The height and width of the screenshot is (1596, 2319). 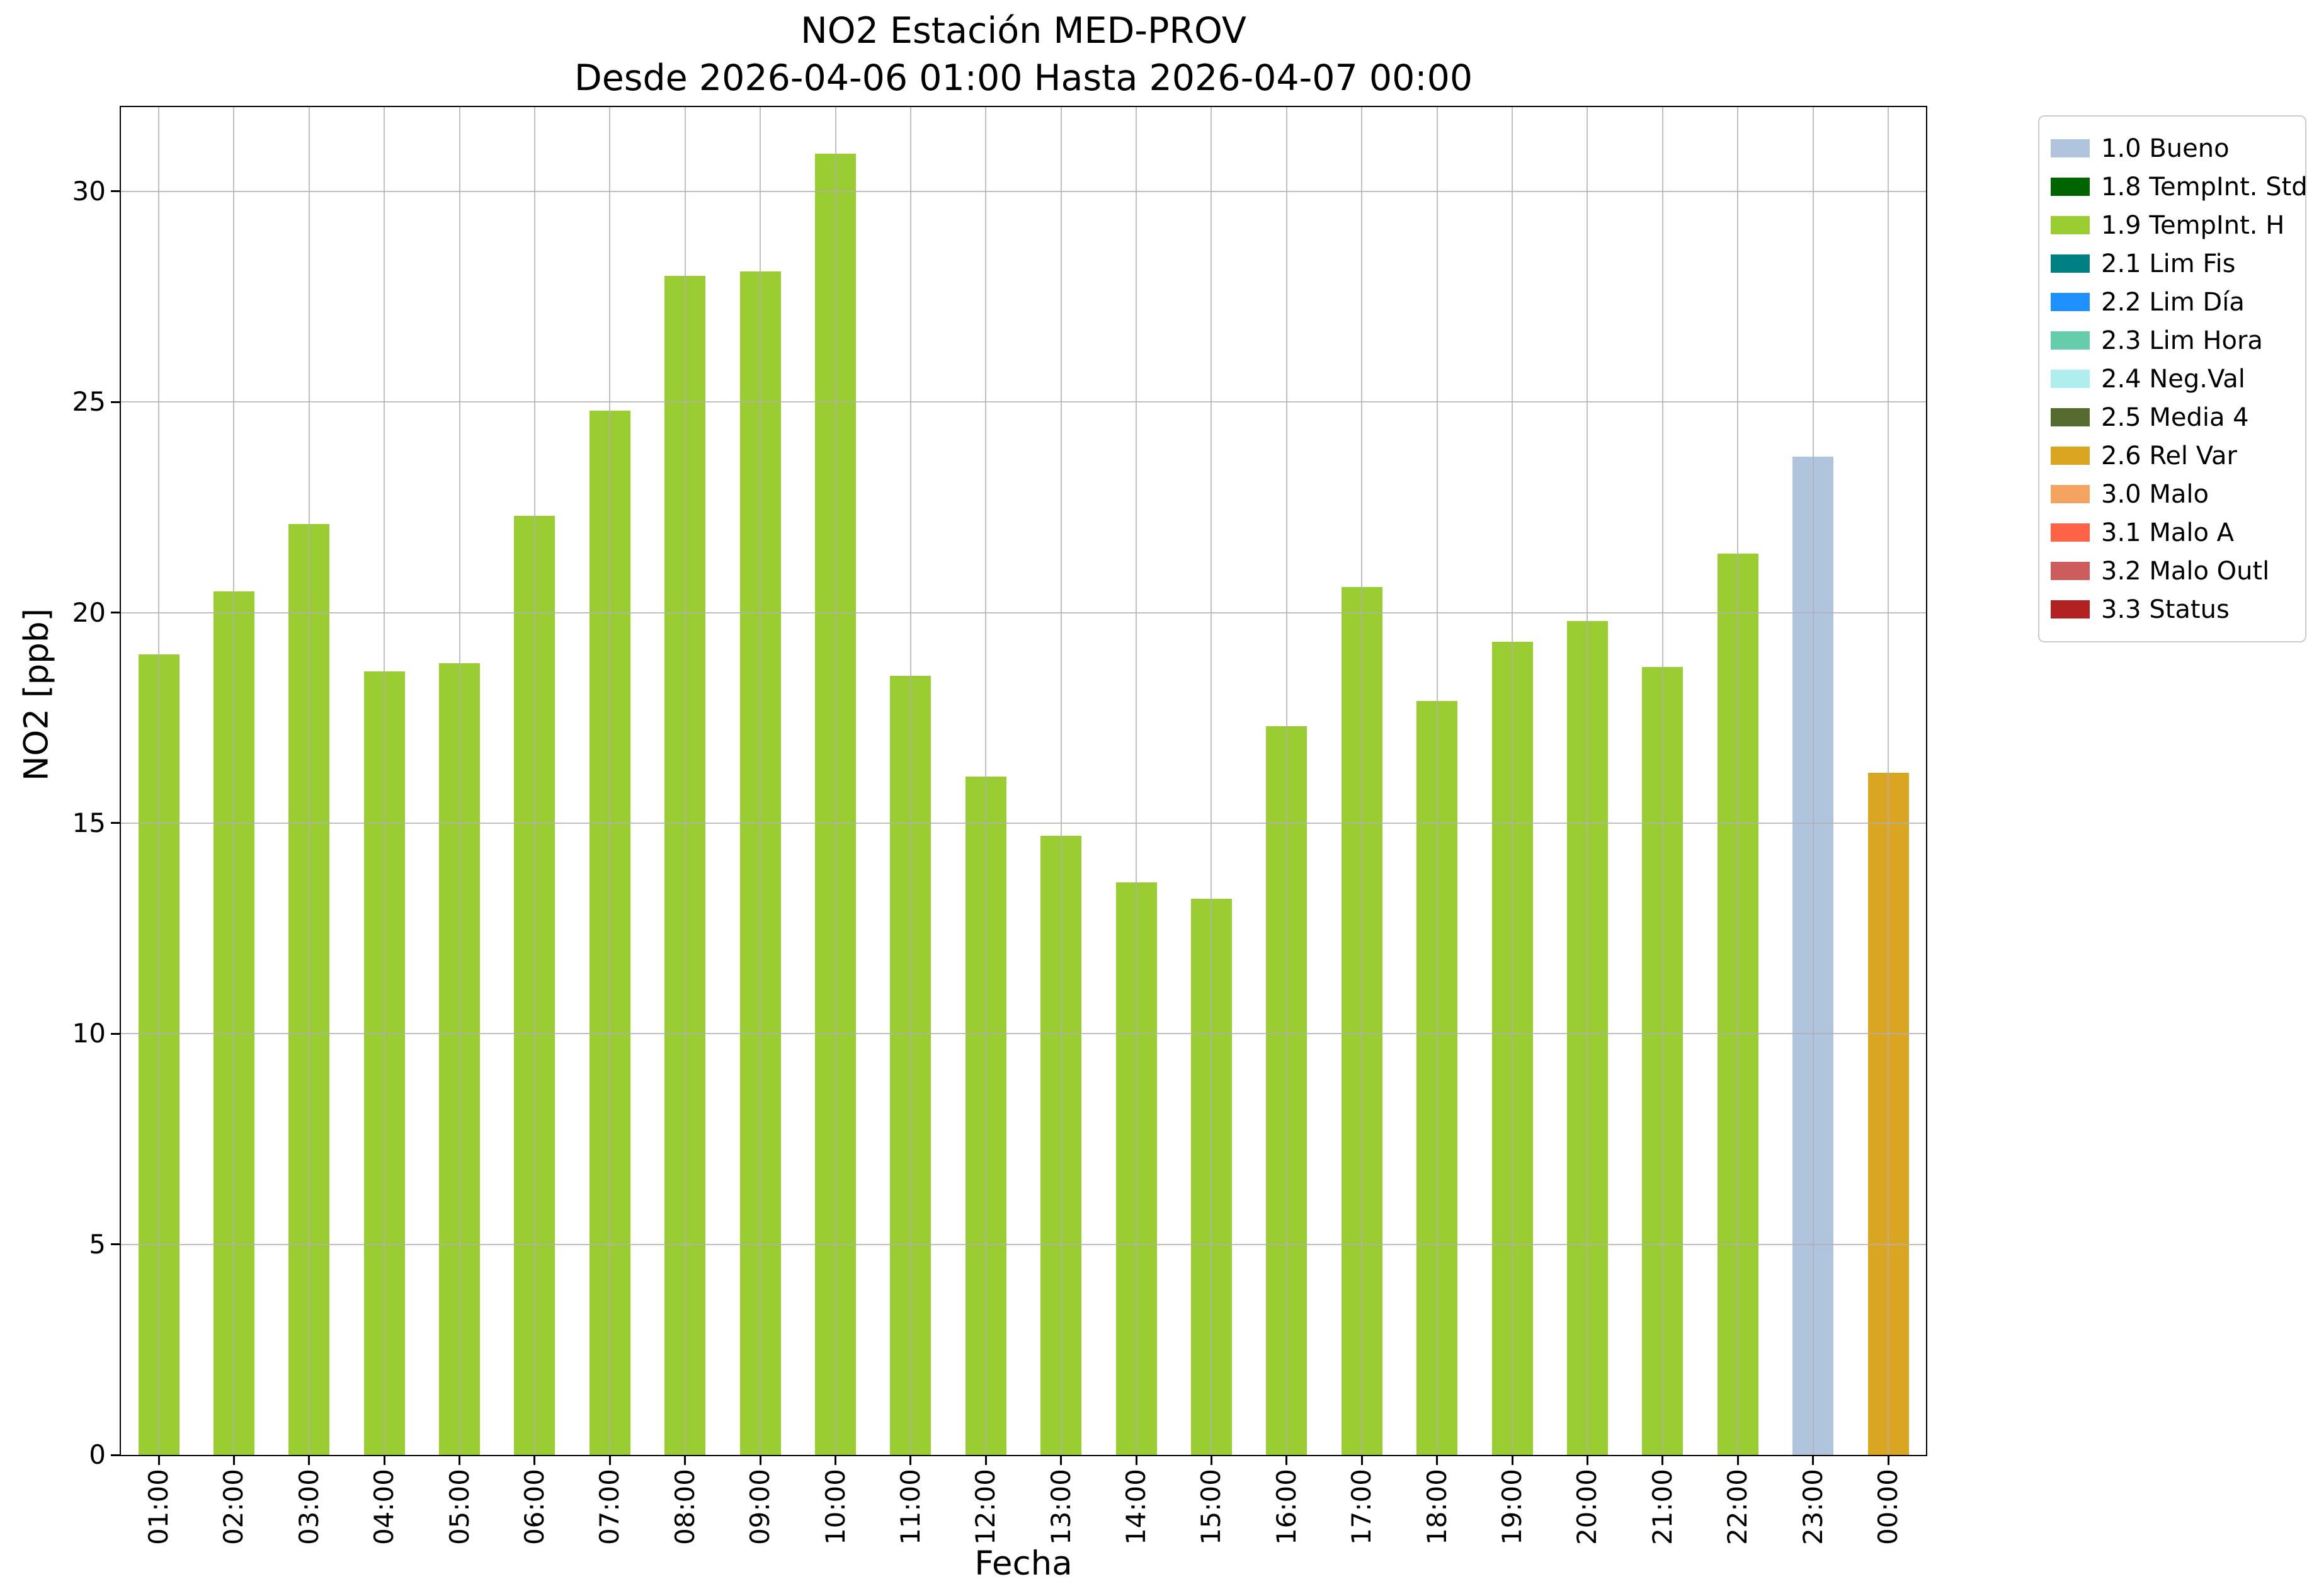 I want to click on x-tick-label: 17:00, so click(x=1361, y=1507).